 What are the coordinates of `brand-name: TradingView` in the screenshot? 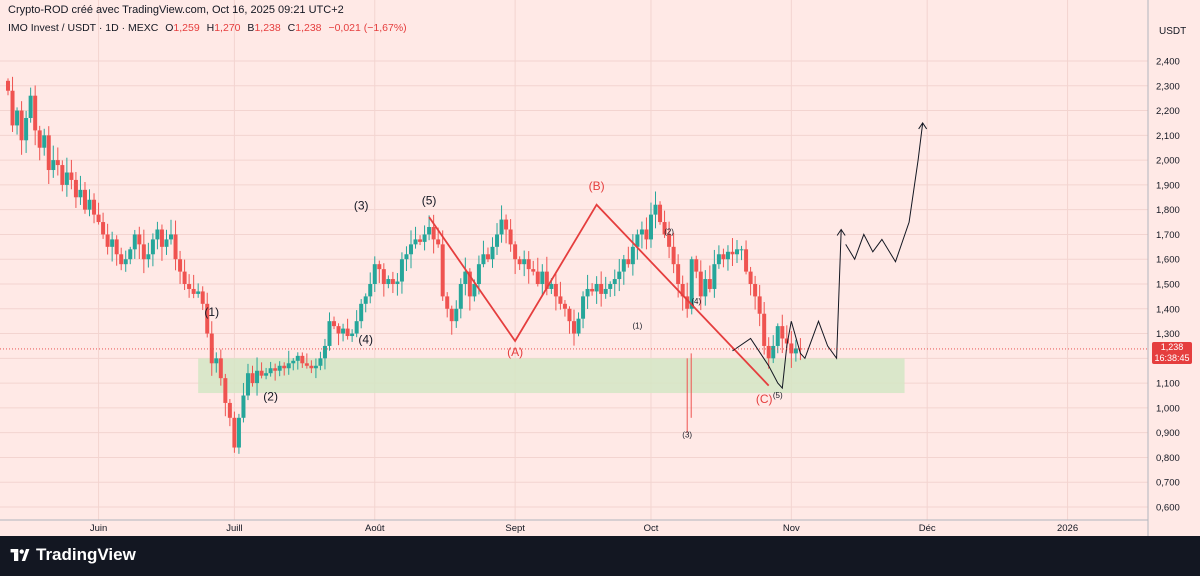 It's located at (86, 554).